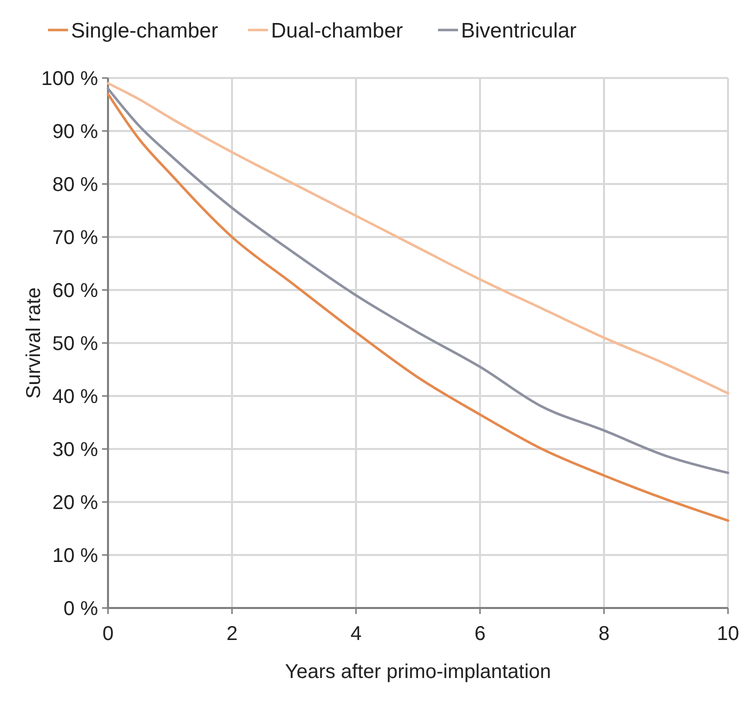  Describe the element at coordinates (75, 503) in the screenshot. I see `y-tick-label: 20 %` at that location.